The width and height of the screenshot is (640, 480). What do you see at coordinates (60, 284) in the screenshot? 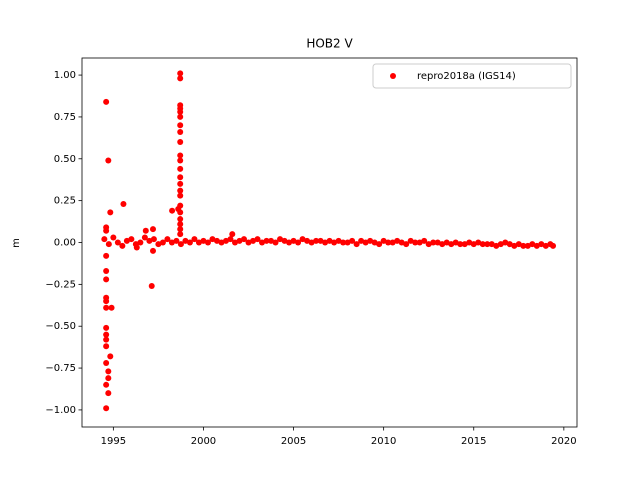
I see `y-tick-label: −0.25` at bounding box center [60, 284].